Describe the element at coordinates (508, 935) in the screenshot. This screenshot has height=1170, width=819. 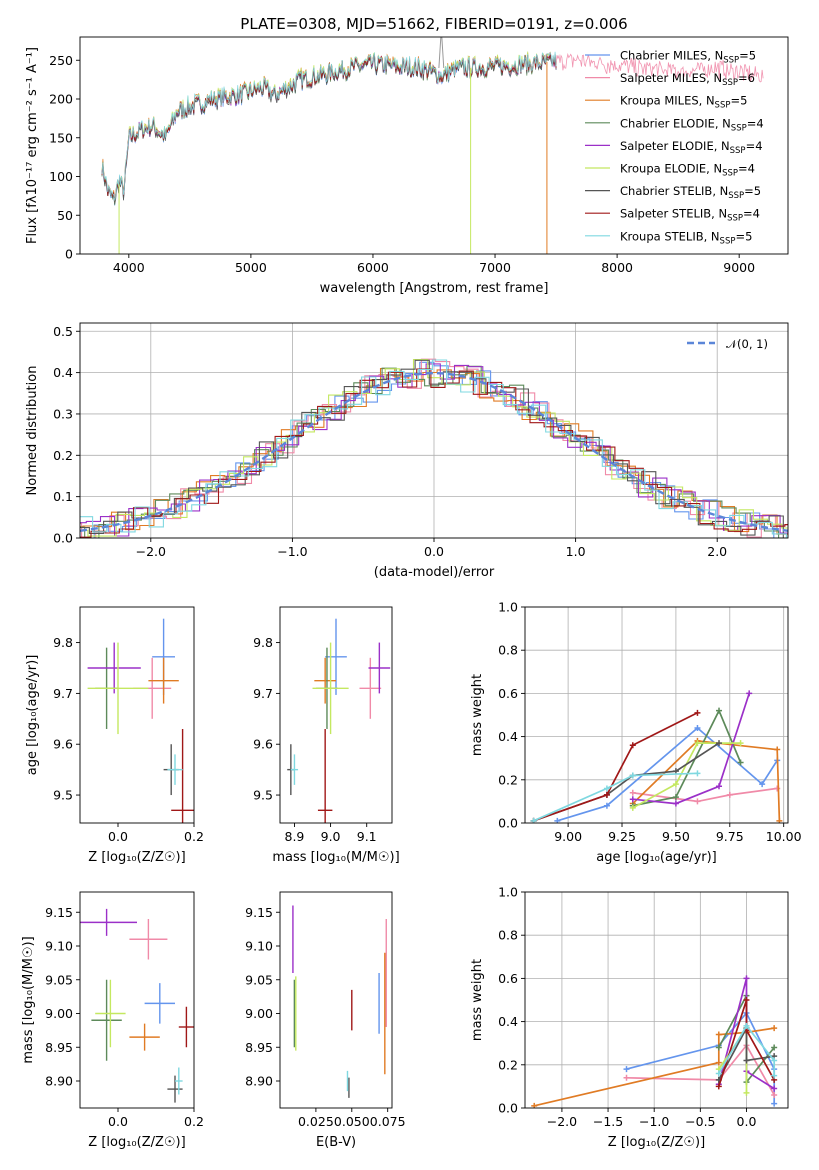
I see `y-tick-label: 0.8` at that location.